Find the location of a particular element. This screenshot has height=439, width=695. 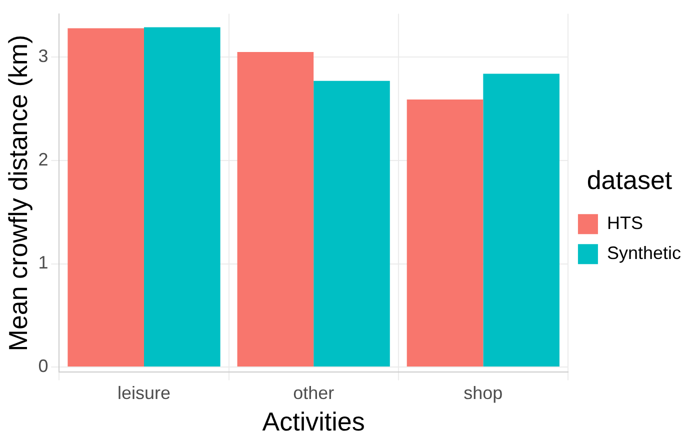

y-tick-label: 1 is located at coordinates (43, 262).